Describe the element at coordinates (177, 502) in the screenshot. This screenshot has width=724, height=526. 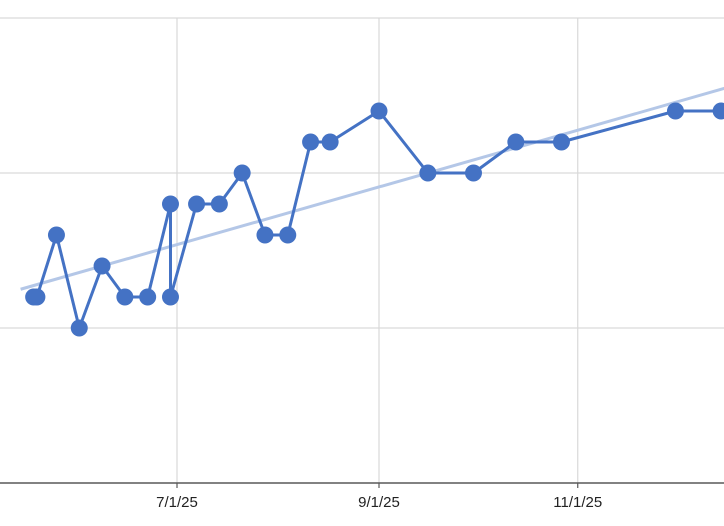
I see `x-tick-label: 7/1/25` at that location.